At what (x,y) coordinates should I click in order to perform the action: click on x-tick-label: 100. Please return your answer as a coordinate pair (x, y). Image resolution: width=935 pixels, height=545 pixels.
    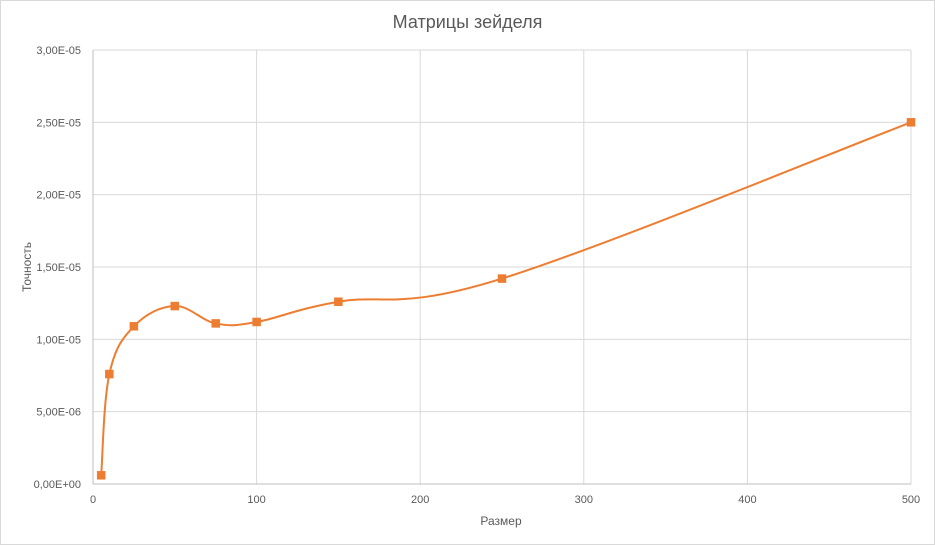
    Looking at the image, I should click on (256, 500).